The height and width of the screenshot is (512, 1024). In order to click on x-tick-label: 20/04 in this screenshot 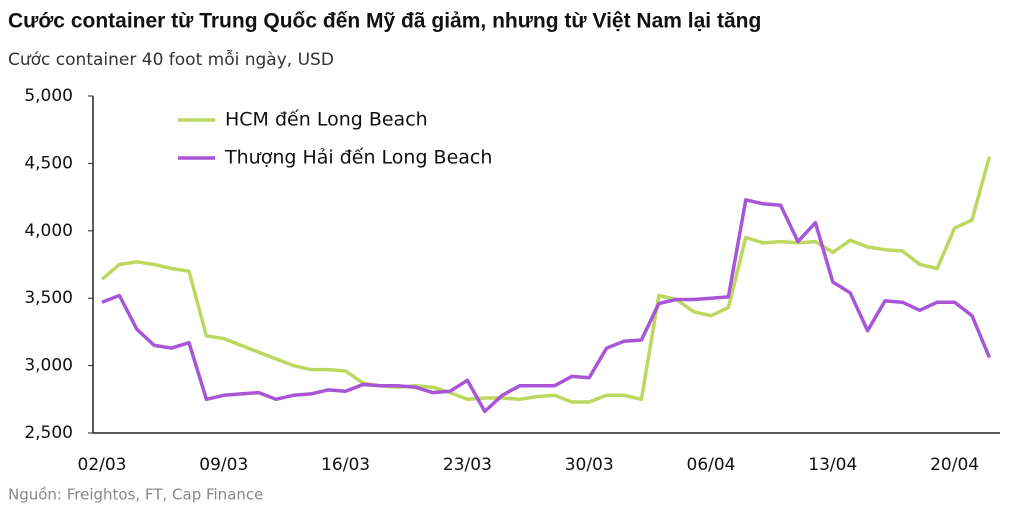, I will do `click(954, 465)`.